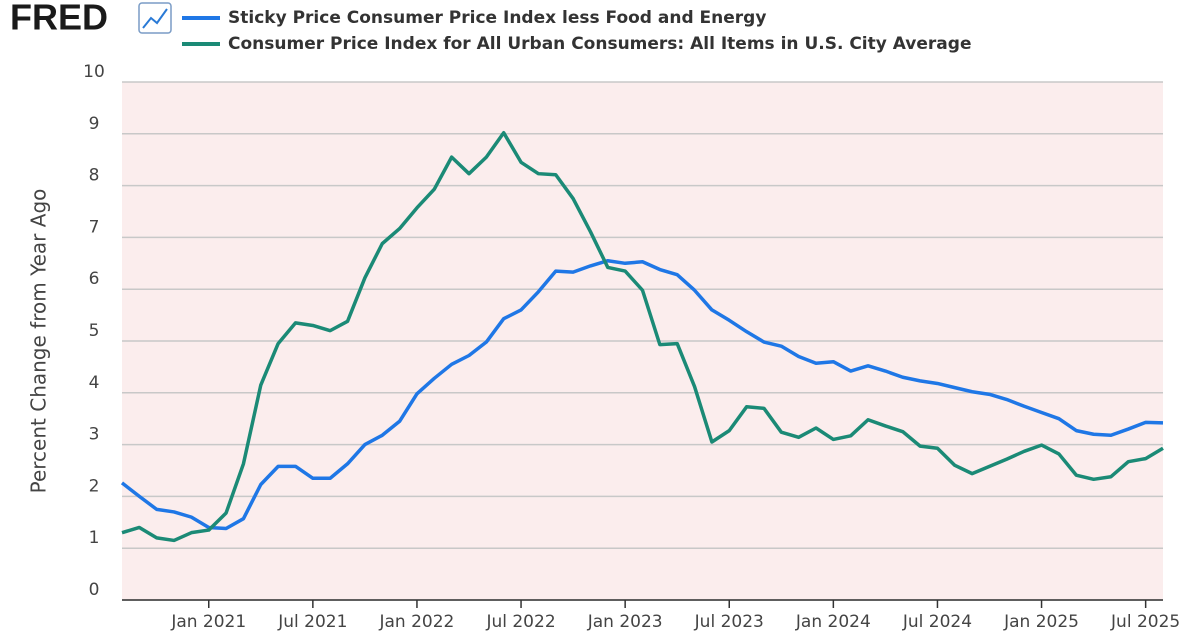 The image size is (1200, 644). What do you see at coordinates (94, 383) in the screenshot?
I see `y-tick-label: 4` at bounding box center [94, 383].